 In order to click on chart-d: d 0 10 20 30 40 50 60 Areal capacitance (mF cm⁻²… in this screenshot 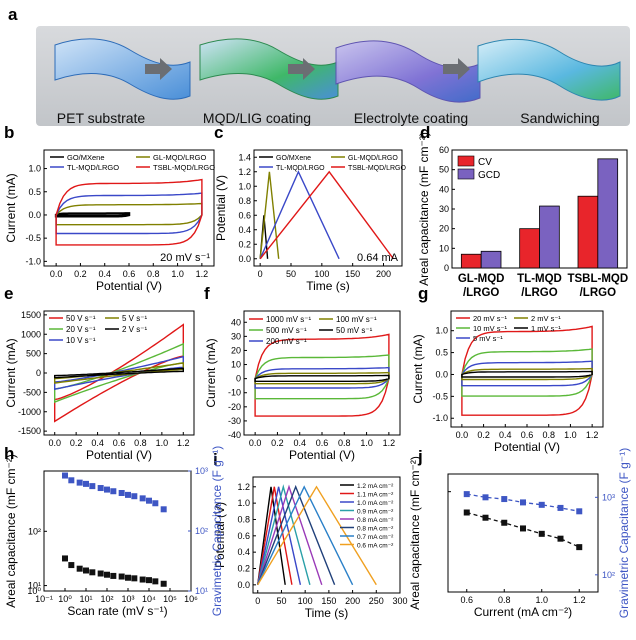, I will do `click(522, 211)`.